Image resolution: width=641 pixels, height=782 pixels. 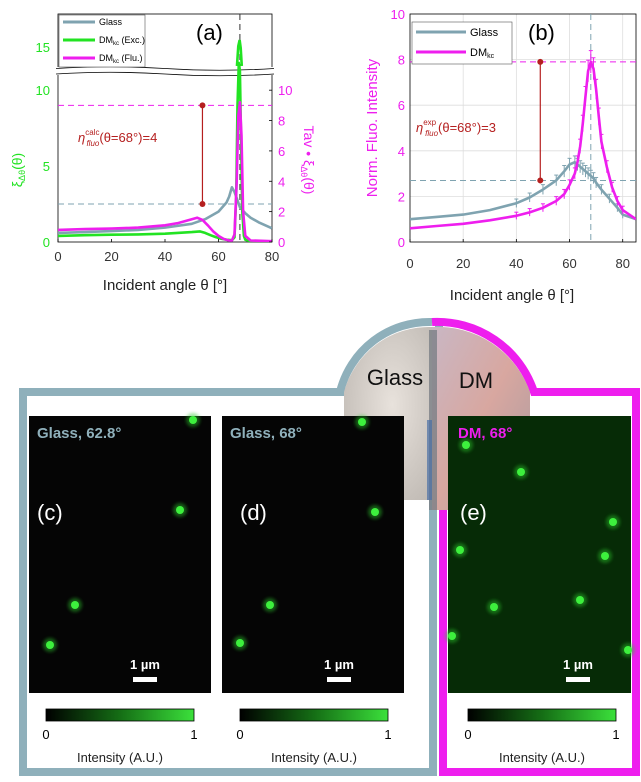 What do you see at coordinates (165, 210) in the screenshot?
I see `chart-a-series-glass` at bounding box center [165, 210].